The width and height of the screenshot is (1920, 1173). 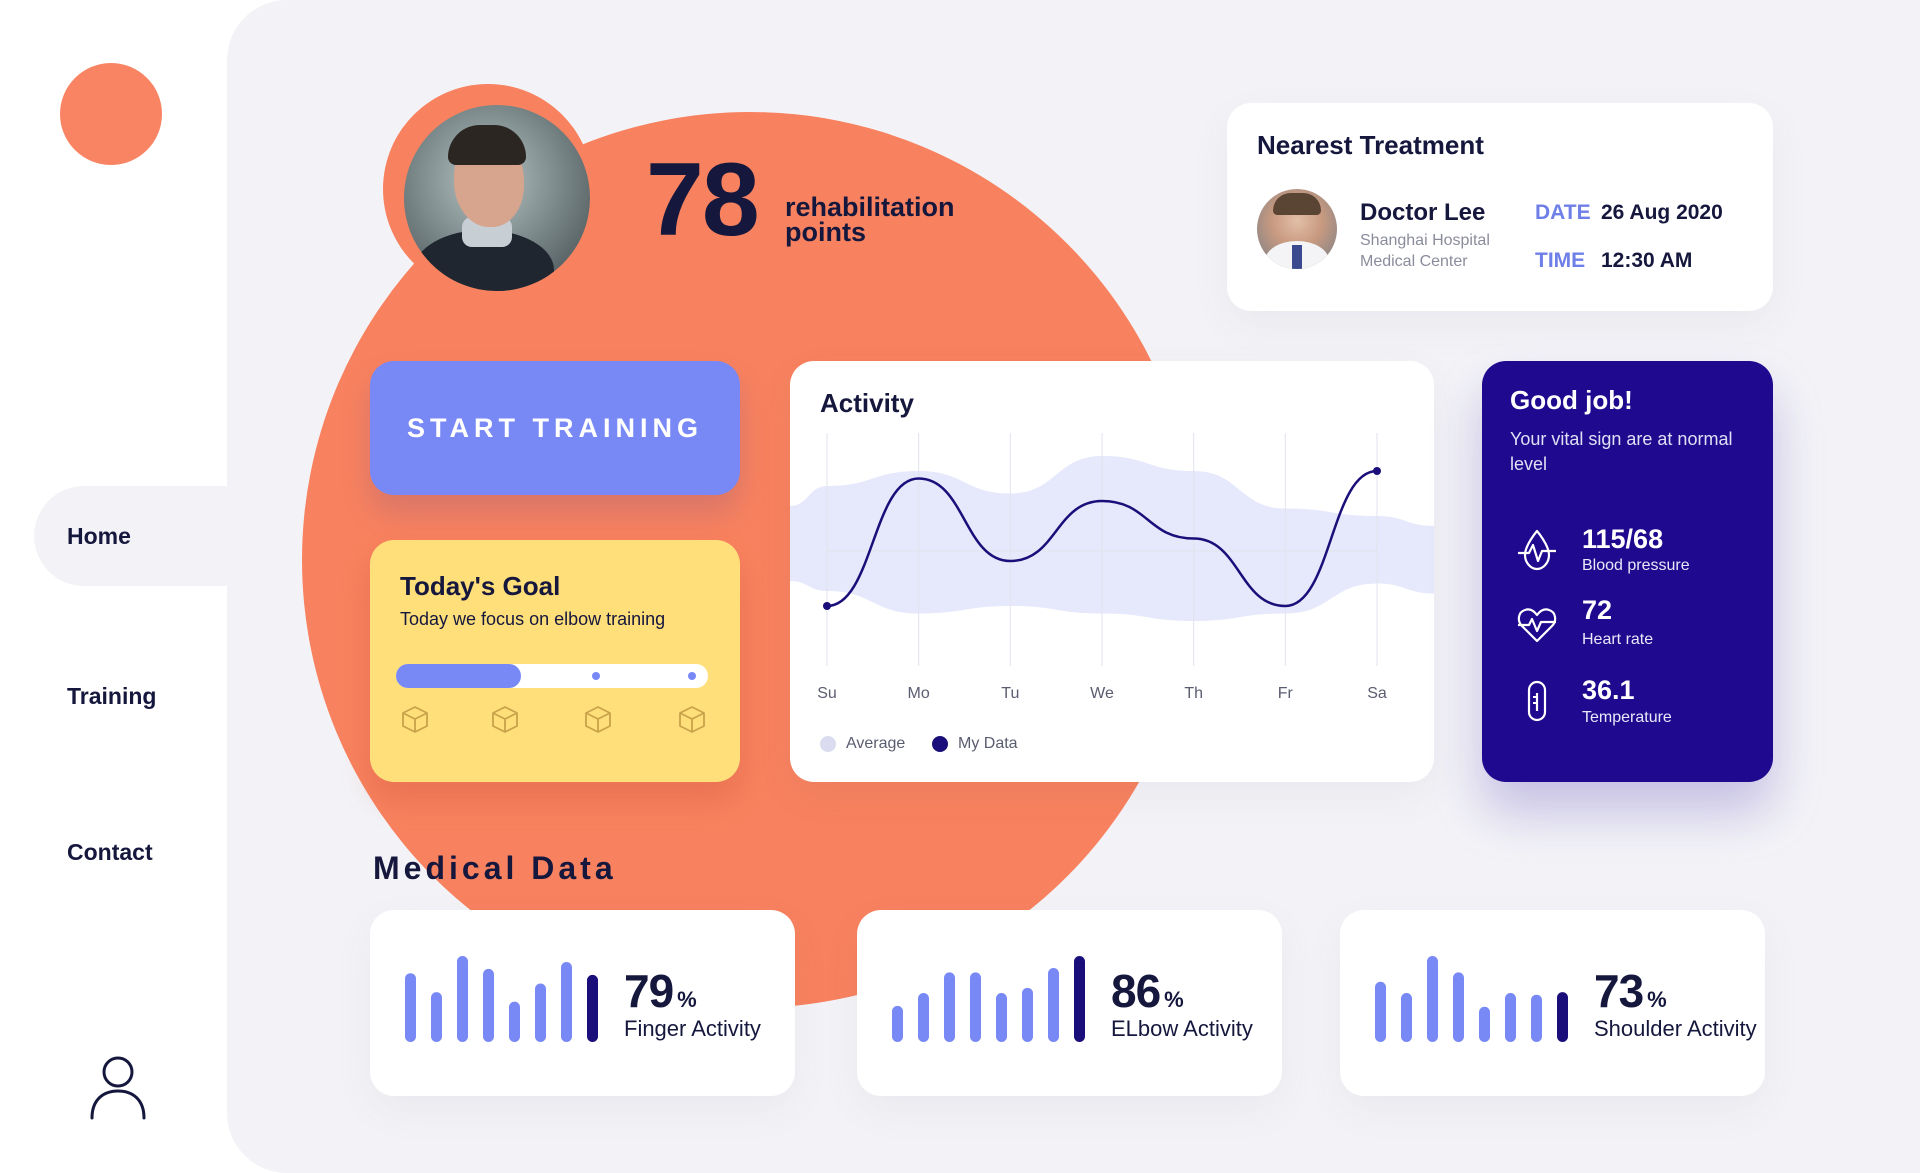 I want to click on heart-rate-value: 72, so click(x=1597, y=610).